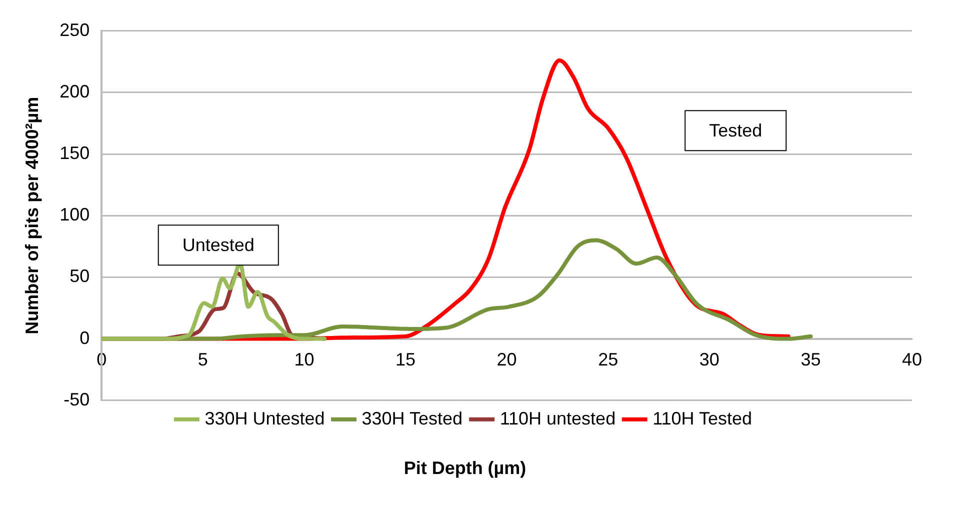 The height and width of the screenshot is (508, 960). Describe the element at coordinates (75, 30) in the screenshot. I see `y-tick-label: 250` at that location.